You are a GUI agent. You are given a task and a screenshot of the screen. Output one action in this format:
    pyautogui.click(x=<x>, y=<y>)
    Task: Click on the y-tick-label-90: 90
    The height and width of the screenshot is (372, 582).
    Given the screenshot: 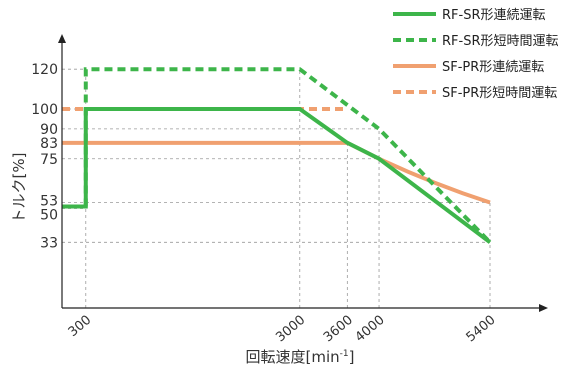 What is the action you would take?
    pyautogui.click(x=49, y=130)
    